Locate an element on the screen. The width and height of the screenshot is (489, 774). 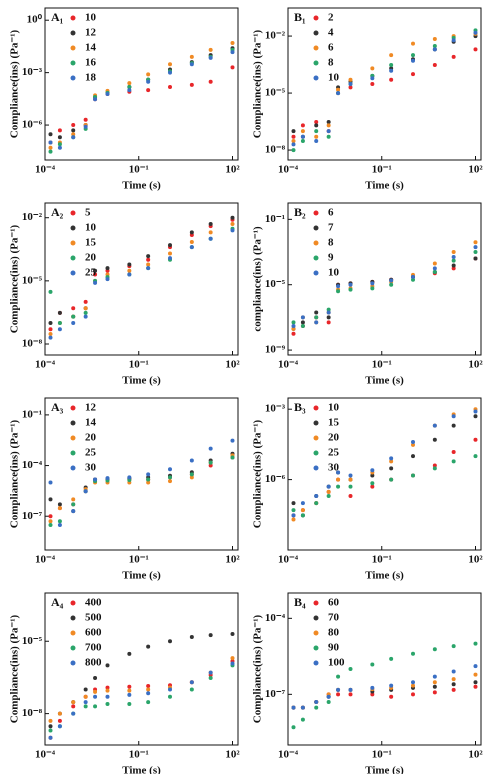
x-tick-label: 10⁻⁴ is located at coordinates (288, 170).